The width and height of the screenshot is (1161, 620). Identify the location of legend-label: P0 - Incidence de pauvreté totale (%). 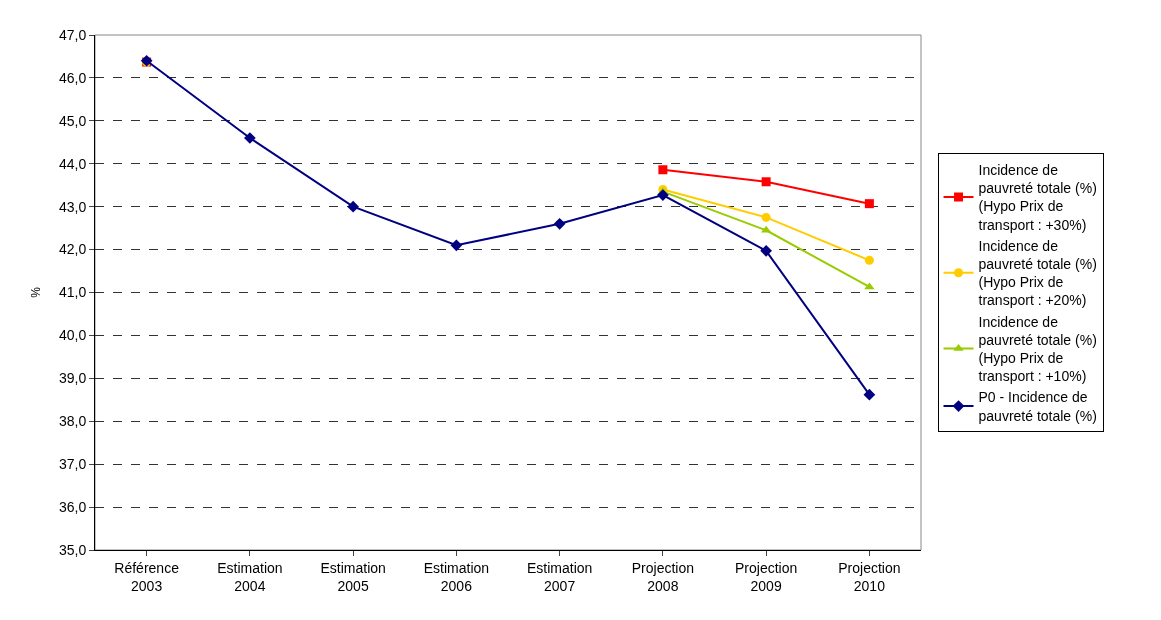
(1037, 406).